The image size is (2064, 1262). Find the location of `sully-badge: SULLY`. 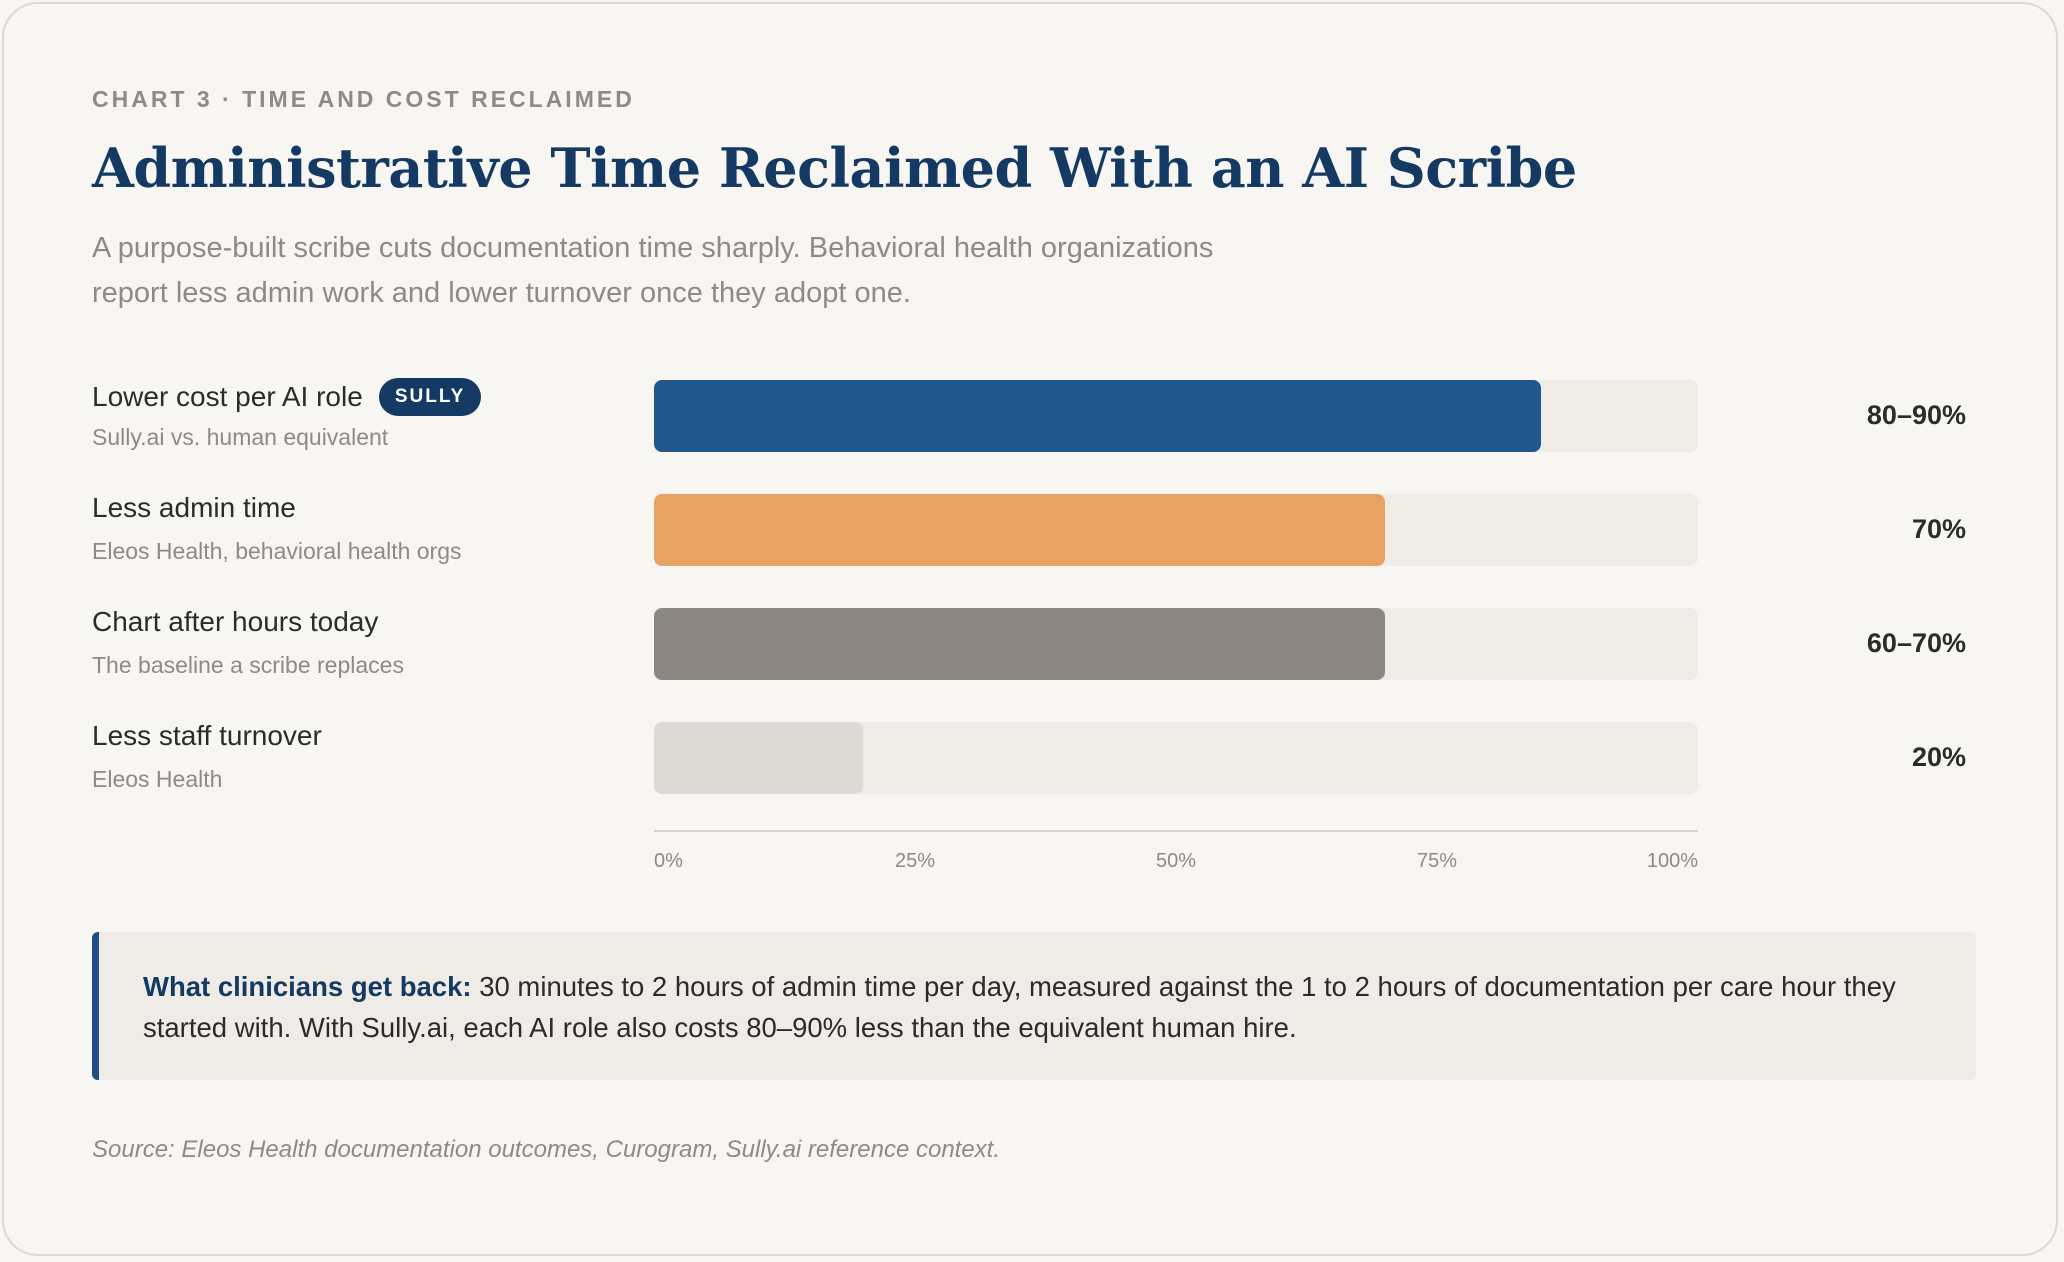

sully-badge: SULLY is located at coordinates (430, 397).